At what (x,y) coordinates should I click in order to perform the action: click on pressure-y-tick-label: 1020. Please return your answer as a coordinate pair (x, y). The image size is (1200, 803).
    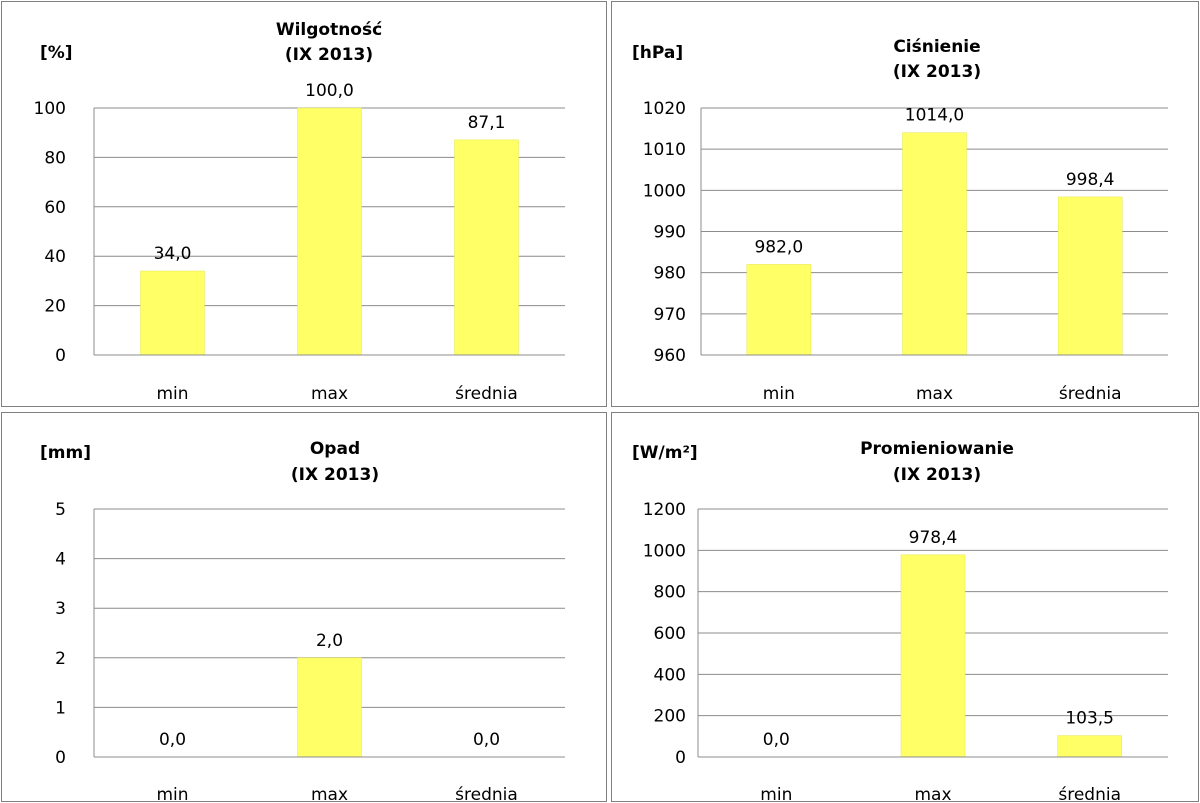
    Looking at the image, I should click on (664, 109).